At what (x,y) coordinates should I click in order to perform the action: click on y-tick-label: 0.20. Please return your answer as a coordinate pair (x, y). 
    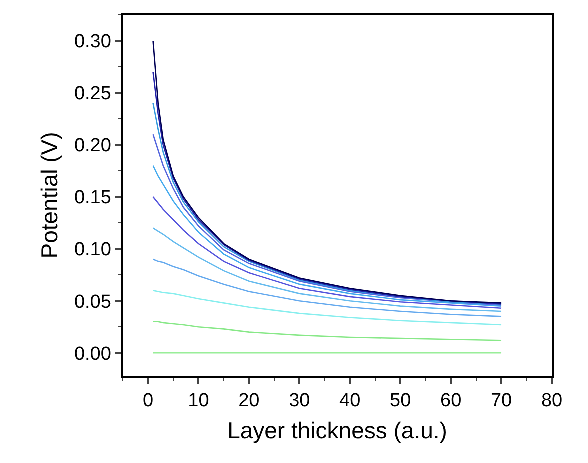
    Looking at the image, I should click on (93, 146).